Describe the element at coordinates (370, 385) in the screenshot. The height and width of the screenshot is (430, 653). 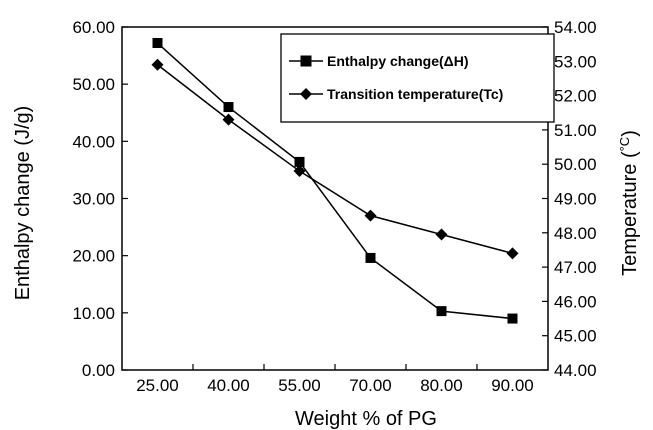
I see `x-tick-label: 70.00` at that location.